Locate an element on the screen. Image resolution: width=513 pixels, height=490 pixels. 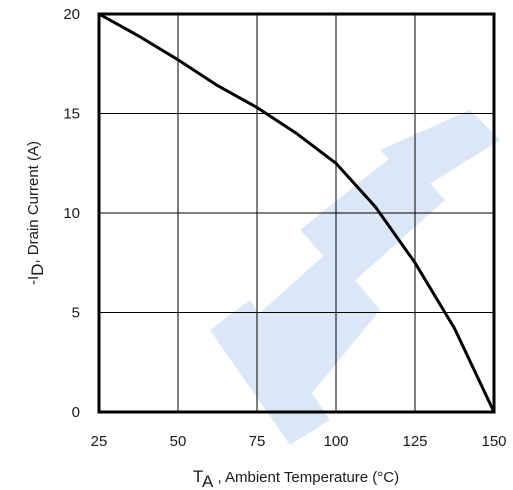
x-tick-label: 25 is located at coordinates (99, 441).